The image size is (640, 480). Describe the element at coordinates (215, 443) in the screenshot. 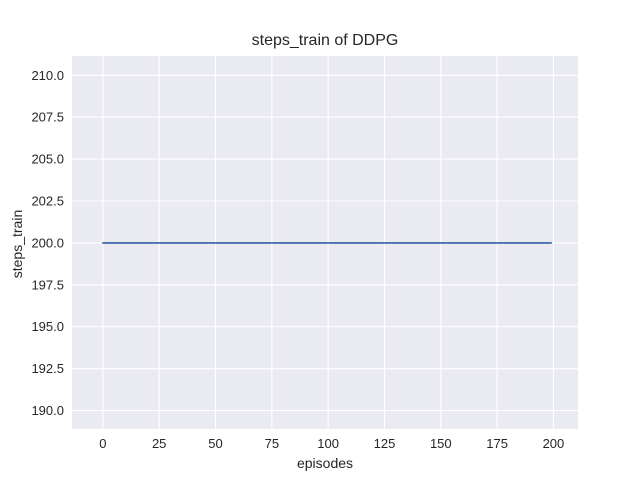

I see `x-tick-label: 50` at that location.